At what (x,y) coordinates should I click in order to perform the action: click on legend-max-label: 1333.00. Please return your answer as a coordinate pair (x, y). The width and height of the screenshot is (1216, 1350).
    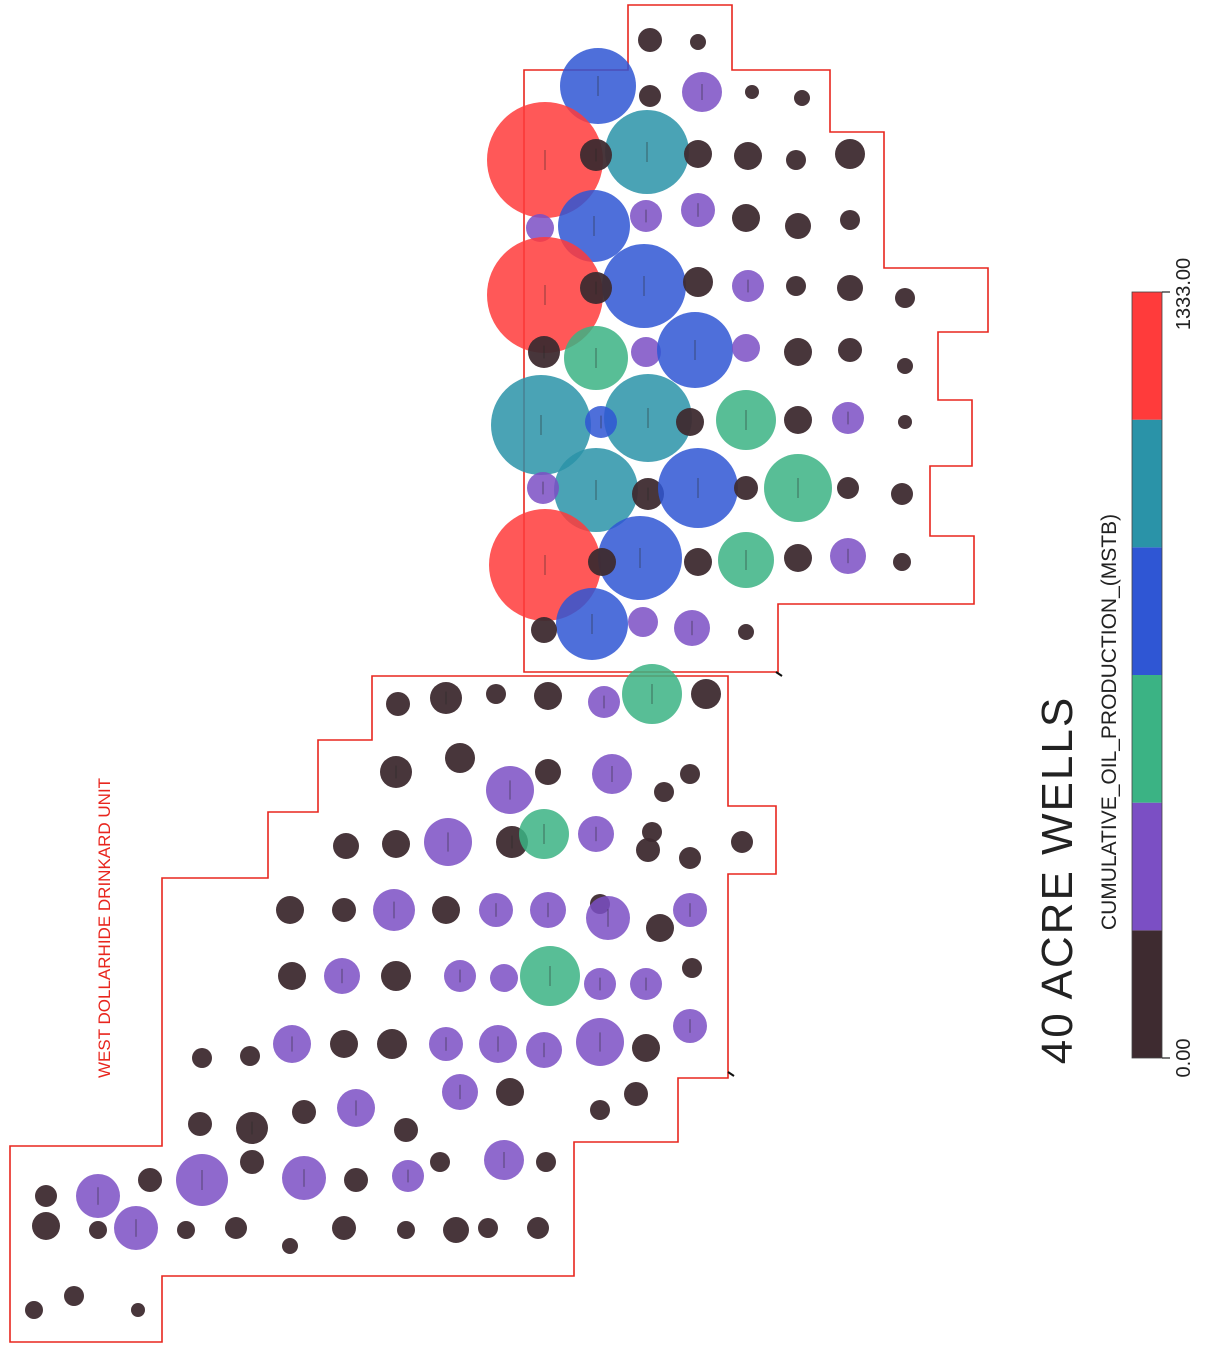
    Looking at the image, I should click on (1184, 294).